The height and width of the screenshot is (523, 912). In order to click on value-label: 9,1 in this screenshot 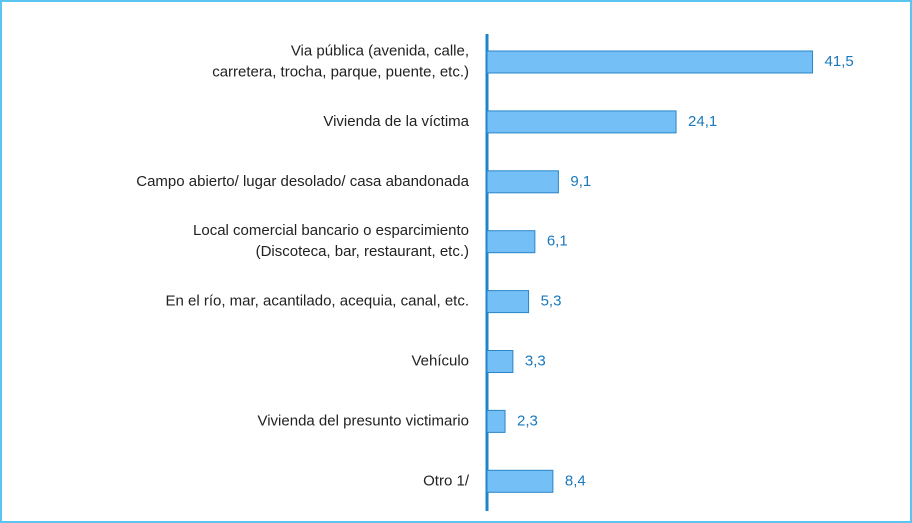, I will do `click(580, 181)`.